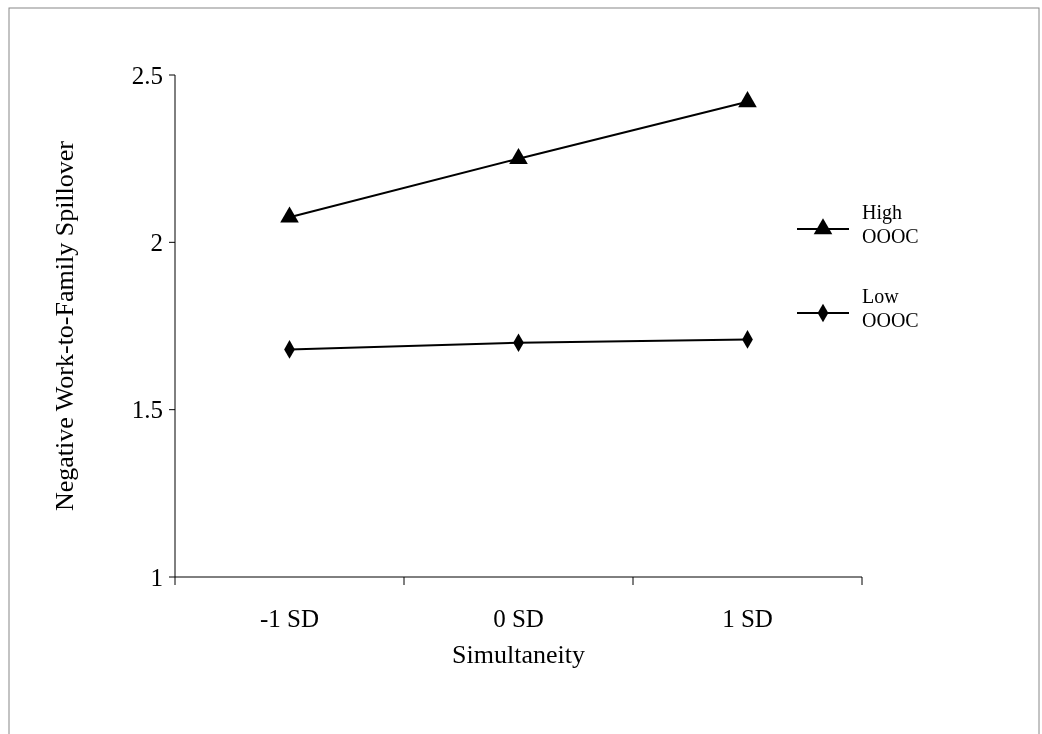 This screenshot has width=1042, height=734. Describe the element at coordinates (890, 308) in the screenshot. I see `legend-label: Low OOOC` at that location.